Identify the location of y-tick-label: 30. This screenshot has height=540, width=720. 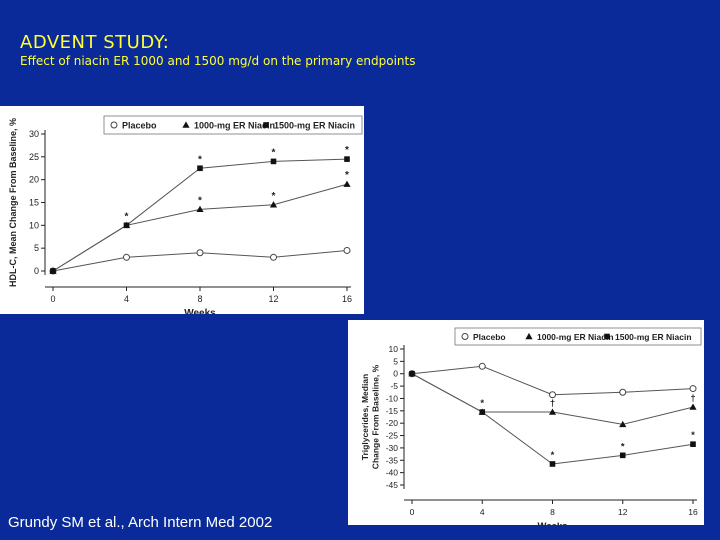
(34, 134).